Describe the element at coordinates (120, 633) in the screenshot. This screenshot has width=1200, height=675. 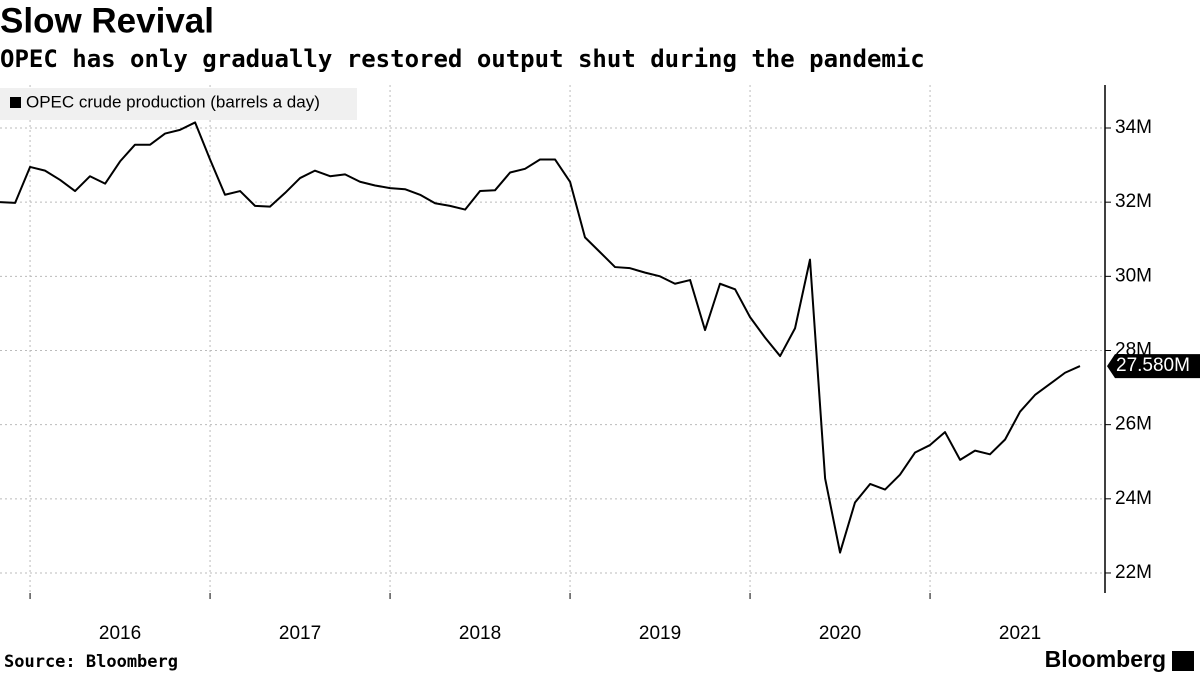
I see `x-tick-label: 2016` at that location.